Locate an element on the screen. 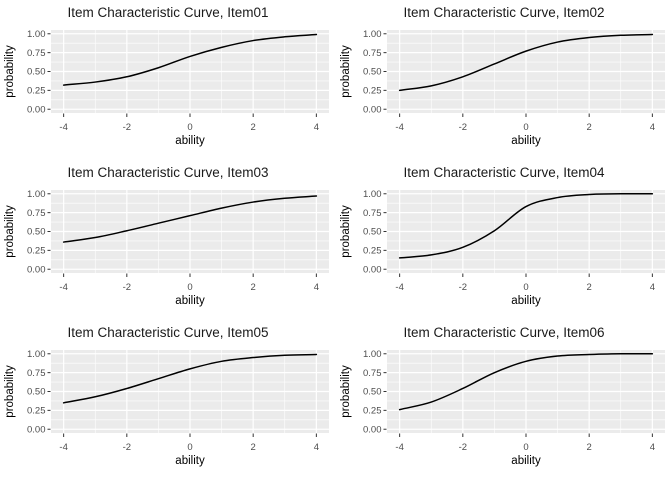  plot-title: Item Characteristic Curve, Item02 is located at coordinates (503, 12).